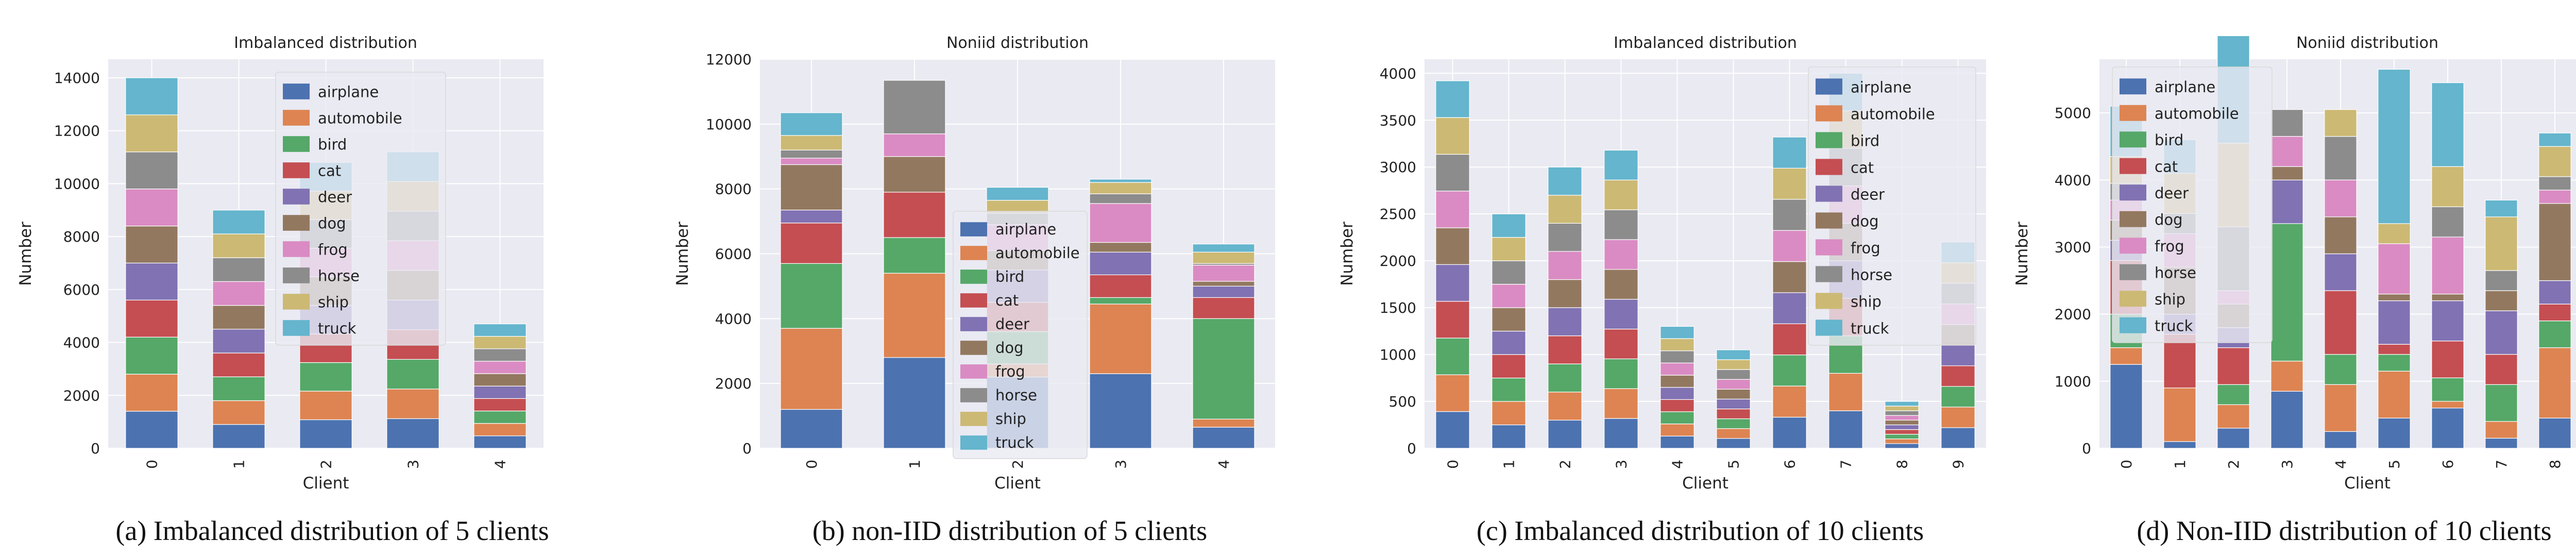 The image size is (2576, 557). I want to click on chart-title: Imbalanced distribution, so click(325, 43).